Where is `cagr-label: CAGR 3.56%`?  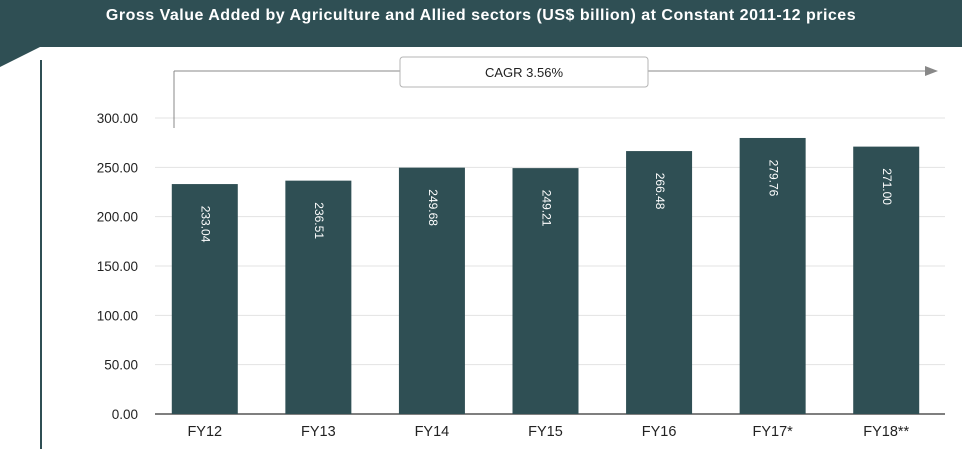 cagr-label: CAGR 3.56% is located at coordinates (524, 72).